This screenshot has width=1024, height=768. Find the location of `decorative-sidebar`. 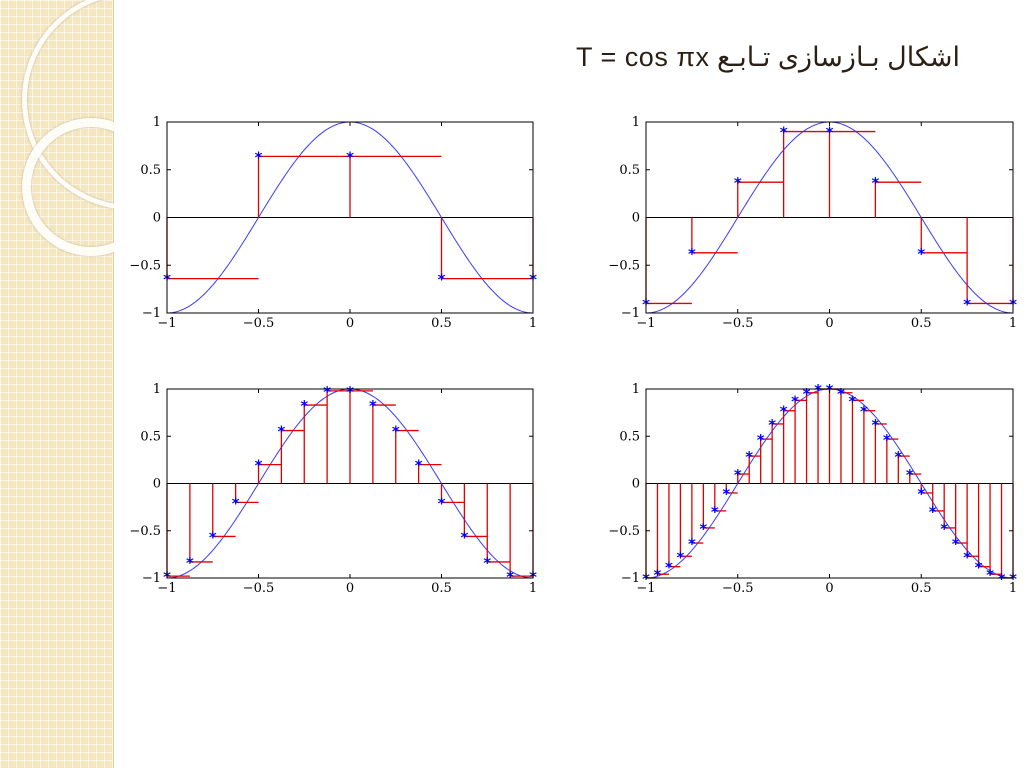

decorative-sidebar is located at coordinates (57, 384).